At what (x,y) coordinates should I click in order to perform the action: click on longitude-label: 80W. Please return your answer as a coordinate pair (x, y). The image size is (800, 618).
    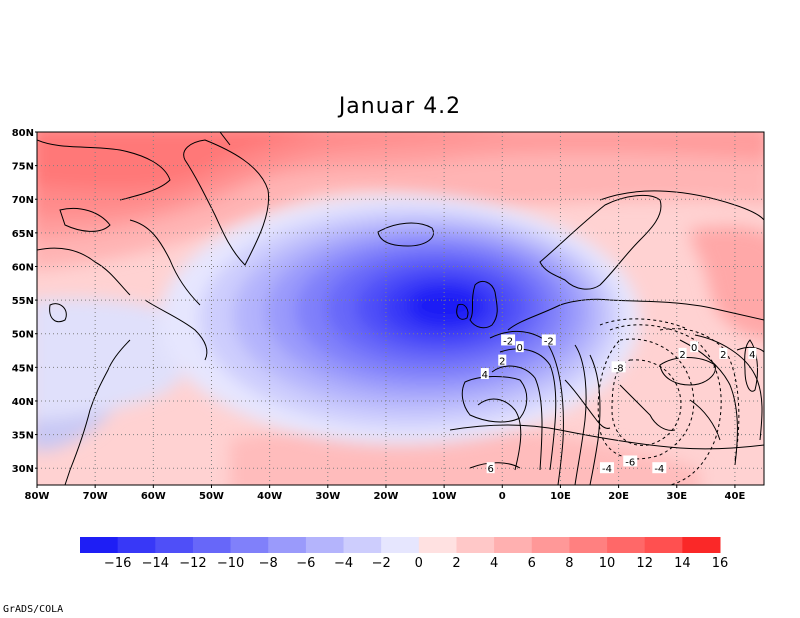
    Looking at the image, I should click on (37, 496).